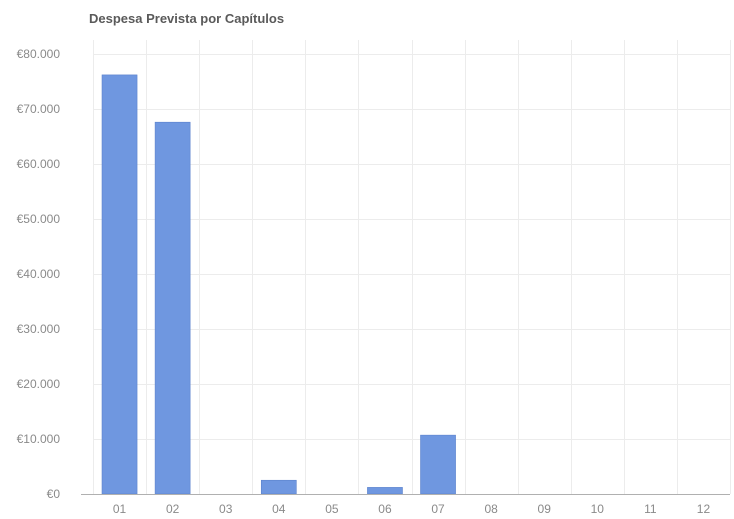 Image resolution: width=734 pixels, height=519 pixels. Describe the element at coordinates (438, 509) in the screenshot. I see `x-tick-label: 07` at that location.